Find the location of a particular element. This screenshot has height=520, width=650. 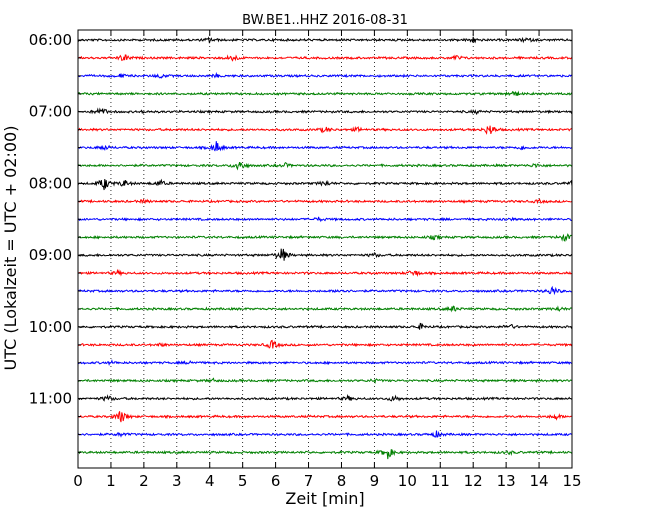

trace-10:30 is located at coordinates (325, 362).